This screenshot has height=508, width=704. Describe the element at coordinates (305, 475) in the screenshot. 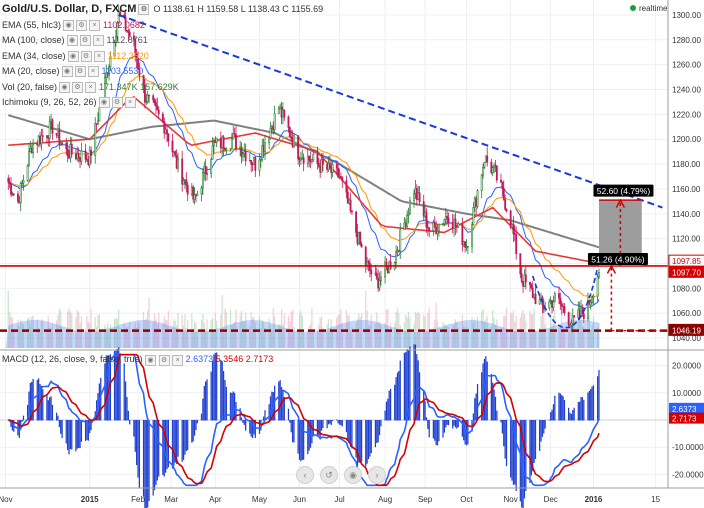

I see `scroll-left-button: ‹` at that location.